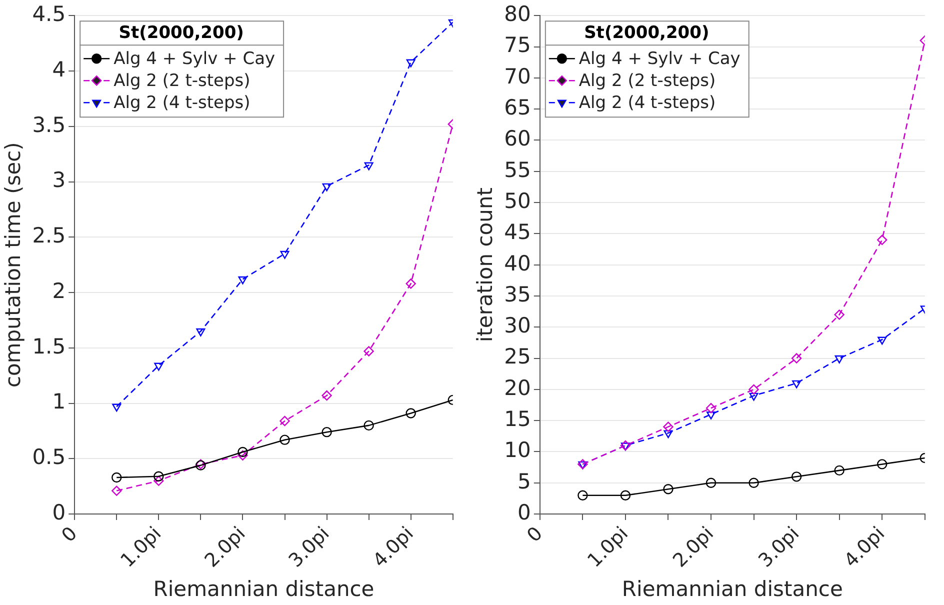  I want to click on y-tick-label: 4, so click(59, 69).